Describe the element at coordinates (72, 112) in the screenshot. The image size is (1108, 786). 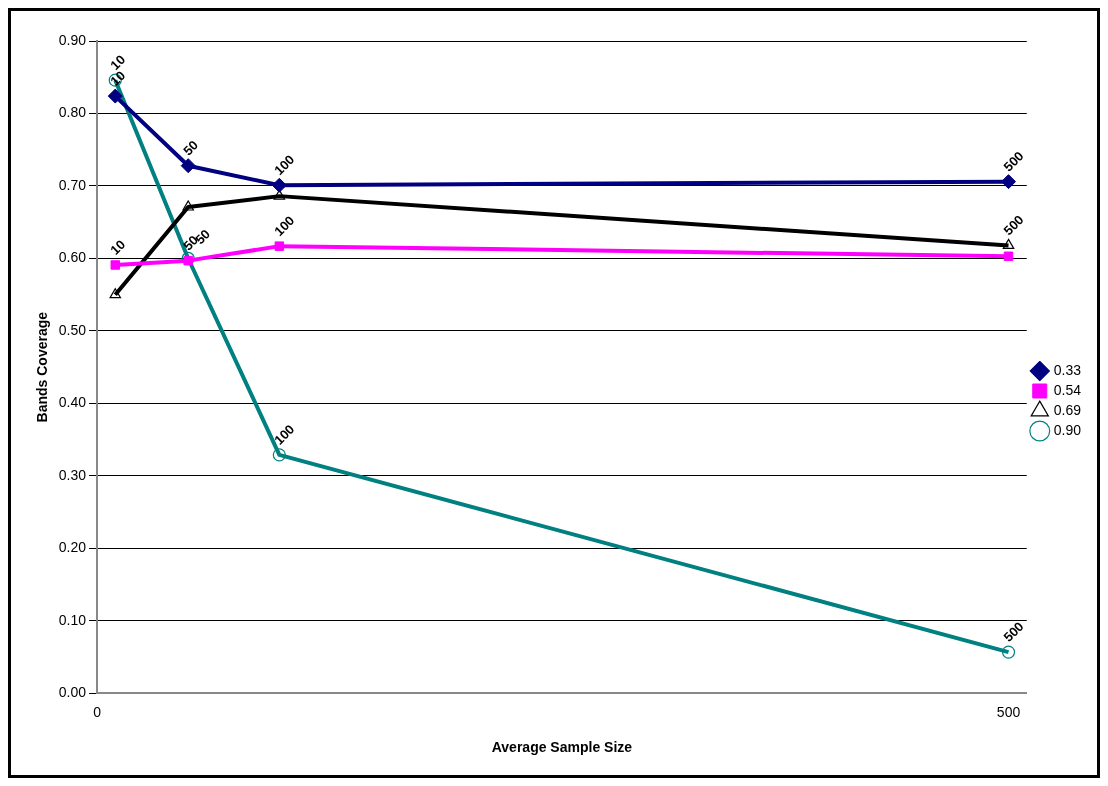
I see `y-tick-label: 0.80` at that location.